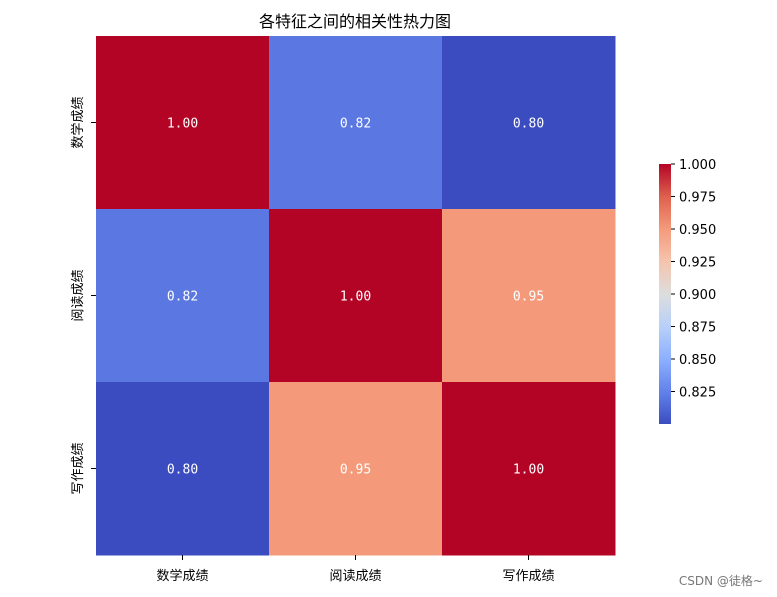 This screenshot has height=597, width=777. Describe the element at coordinates (697, 263) in the screenshot. I see `colorbar-tick-label: 0.925` at that location.